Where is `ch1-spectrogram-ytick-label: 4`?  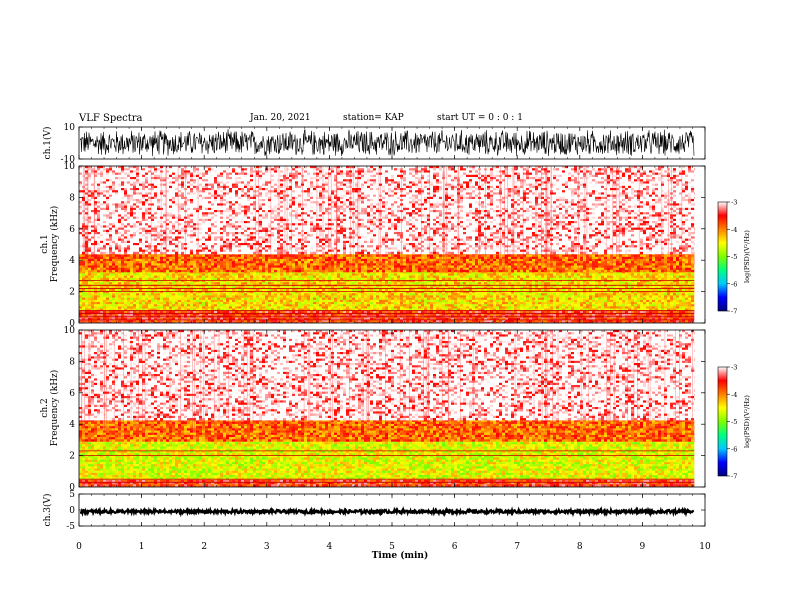
ch1-spectrogram-ytick-label: 4 is located at coordinates (72, 261).